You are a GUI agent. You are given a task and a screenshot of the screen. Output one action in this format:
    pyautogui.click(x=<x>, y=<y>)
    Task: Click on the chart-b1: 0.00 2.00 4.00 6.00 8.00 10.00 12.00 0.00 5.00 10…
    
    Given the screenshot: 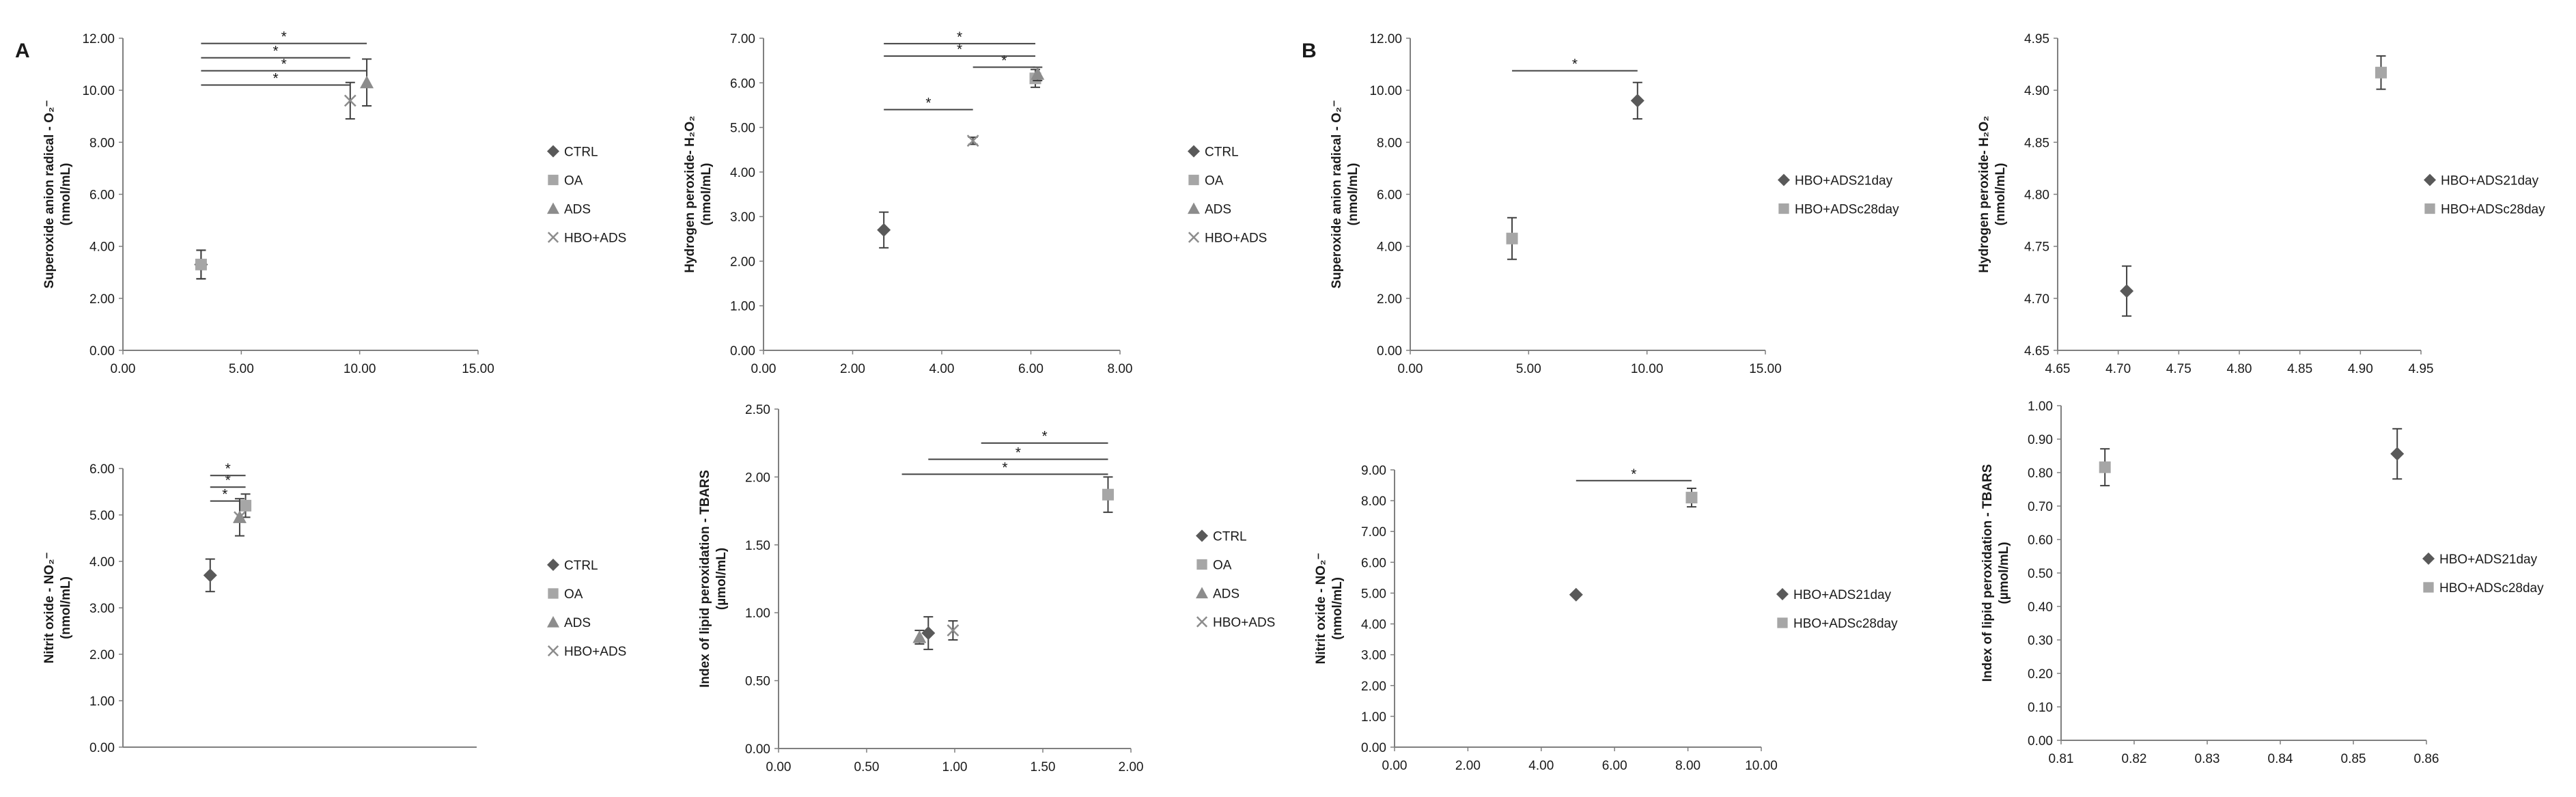 What is the action you would take?
    pyautogui.click(x=1615, y=204)
    